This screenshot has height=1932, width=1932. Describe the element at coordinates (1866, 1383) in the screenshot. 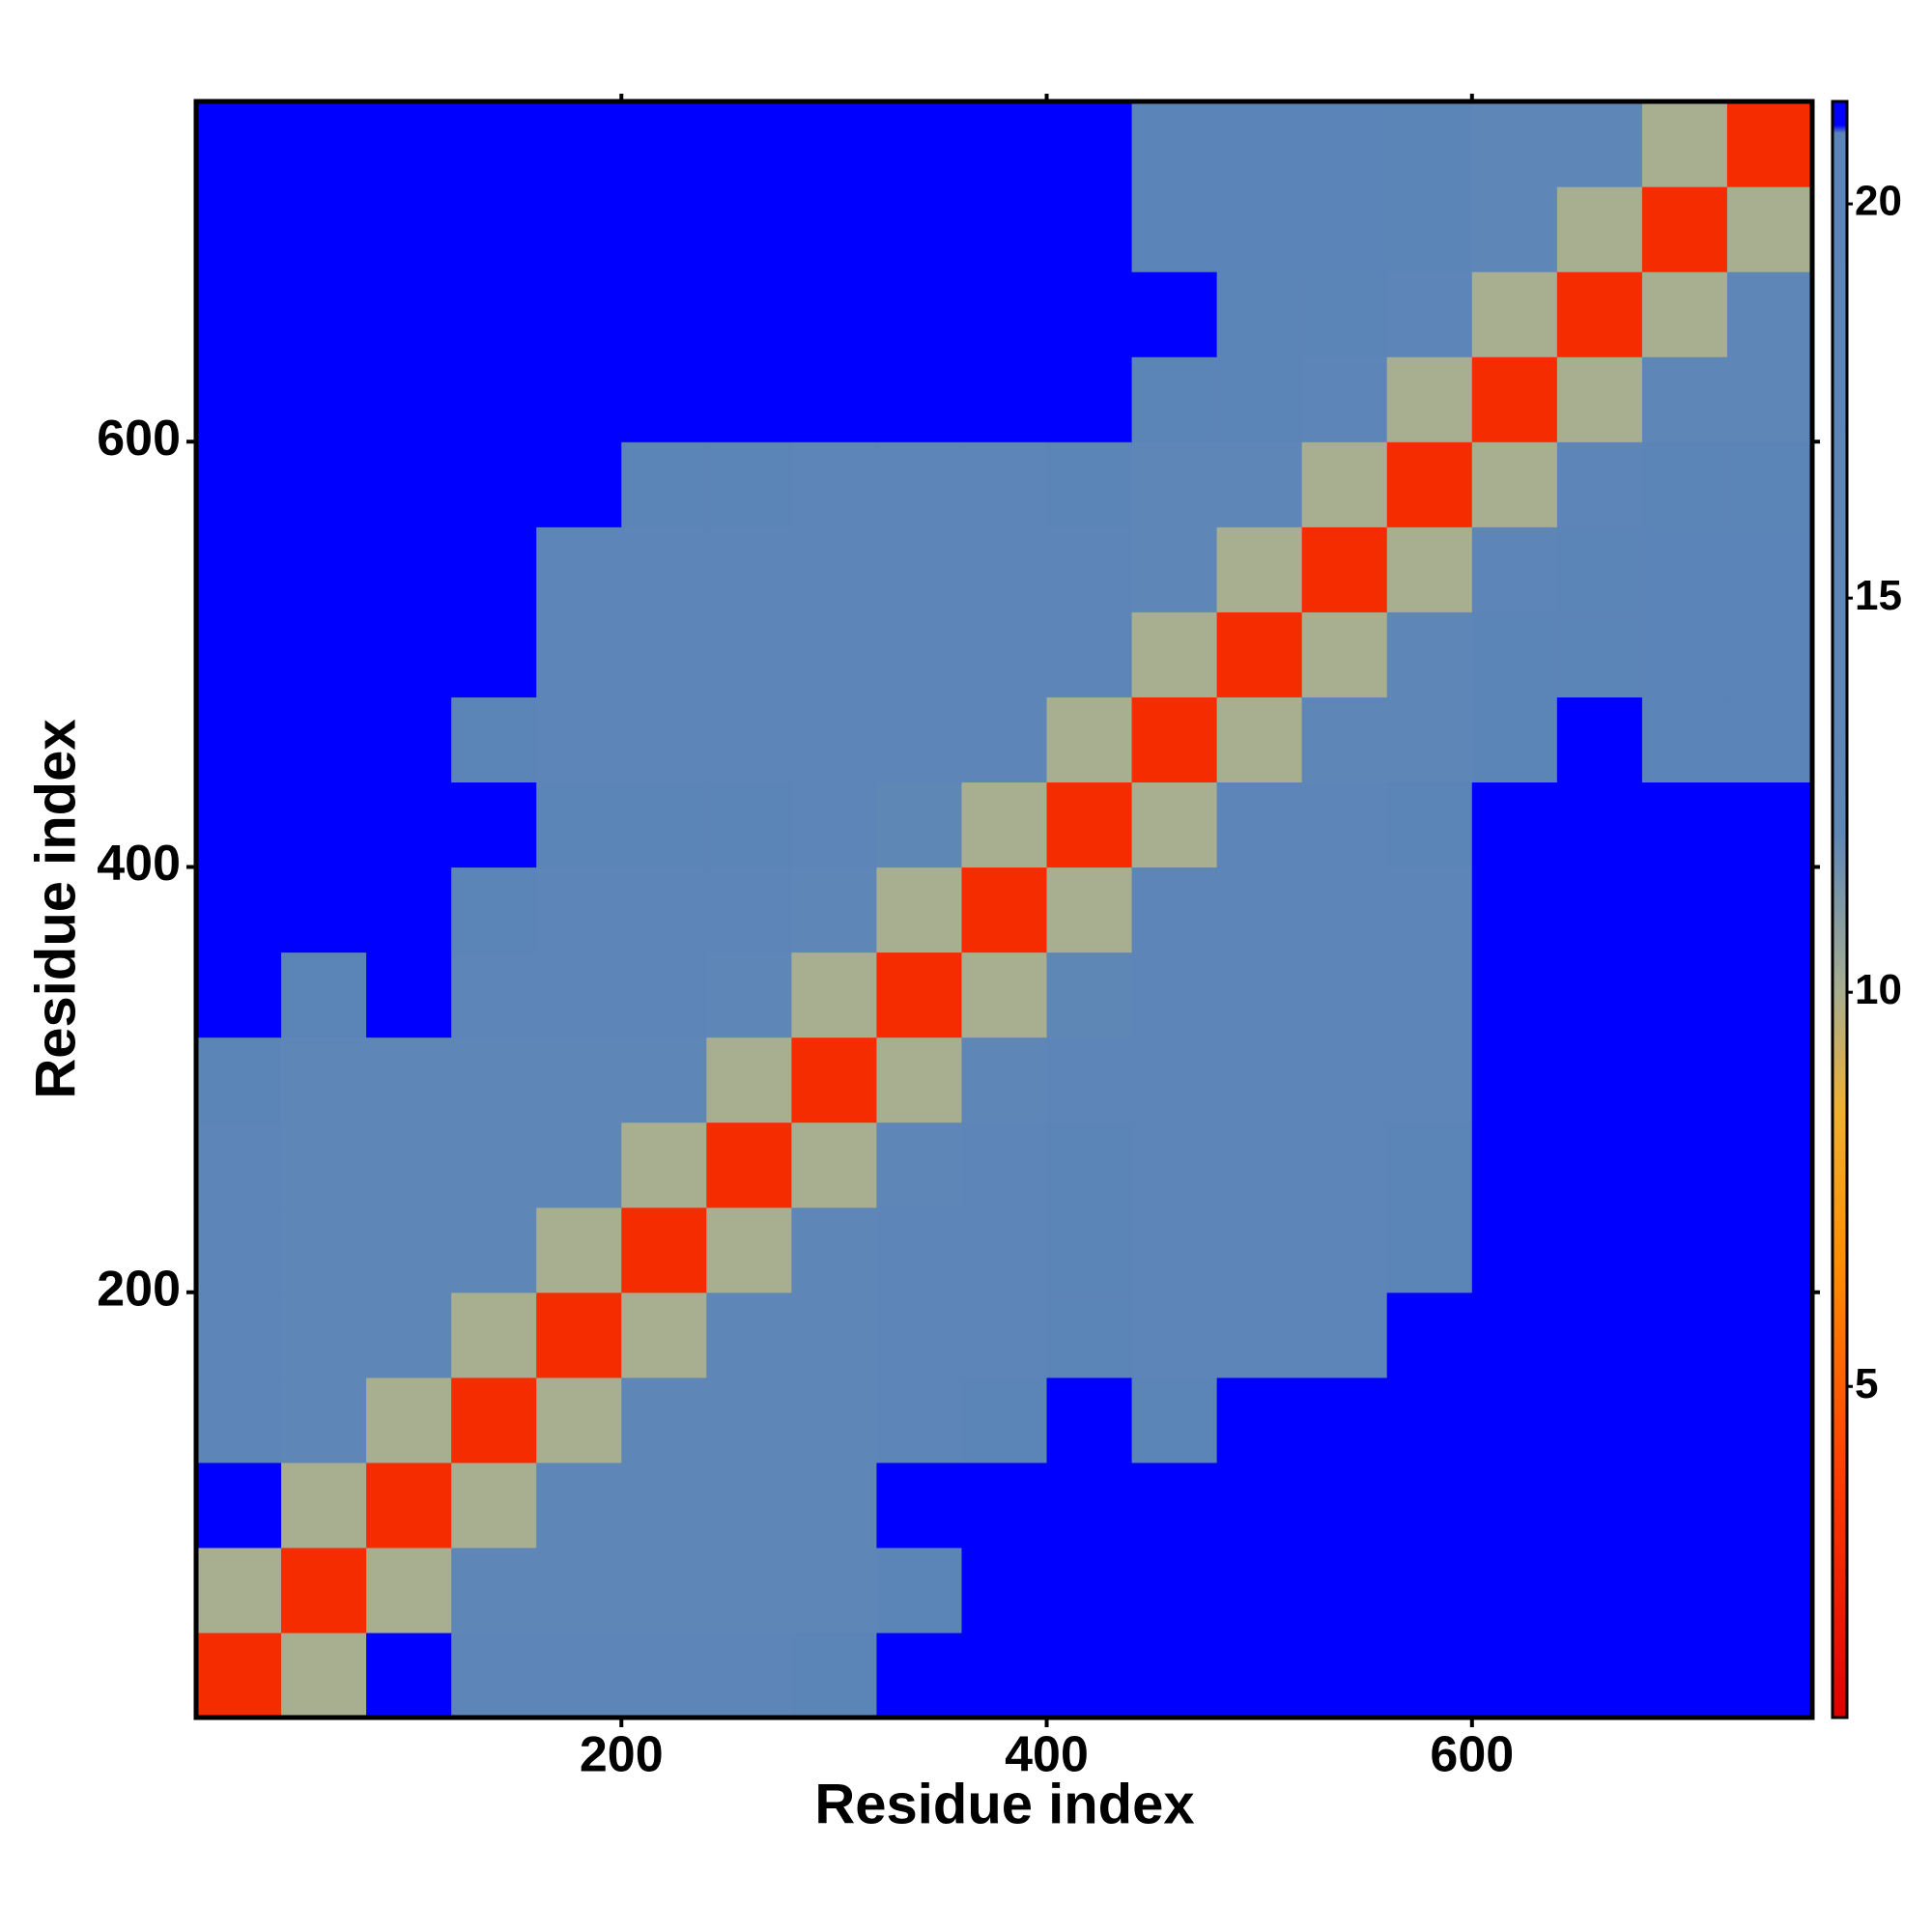

I see `colorbar-tick-label: 5` at that location.